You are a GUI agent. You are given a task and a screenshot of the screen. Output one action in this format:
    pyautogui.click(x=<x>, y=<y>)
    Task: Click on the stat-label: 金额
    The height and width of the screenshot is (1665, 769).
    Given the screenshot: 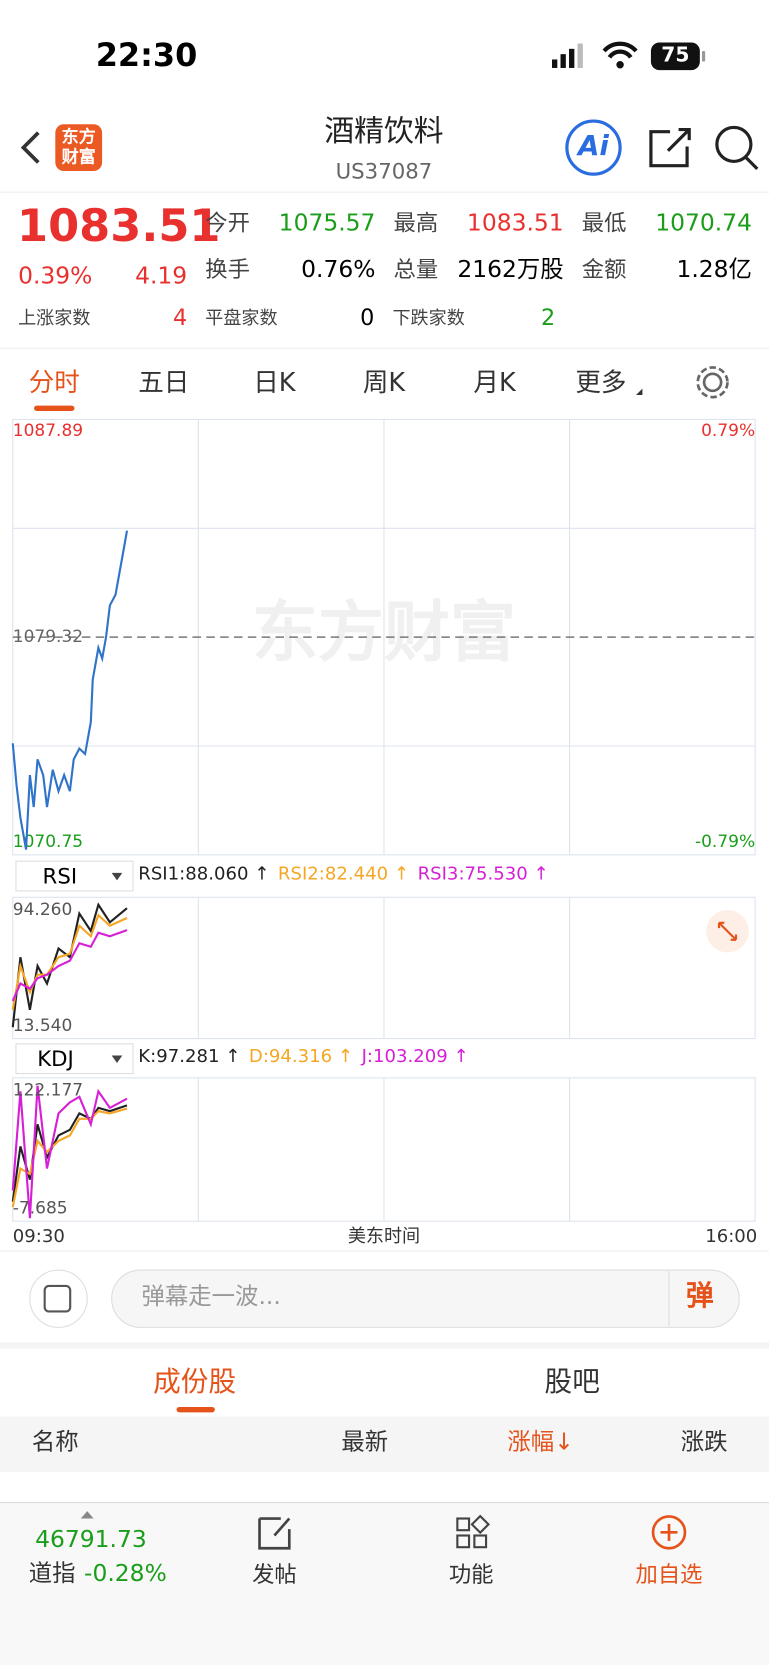 What is the action you would take?
    pyautogui.click(x=604, y=269)
    